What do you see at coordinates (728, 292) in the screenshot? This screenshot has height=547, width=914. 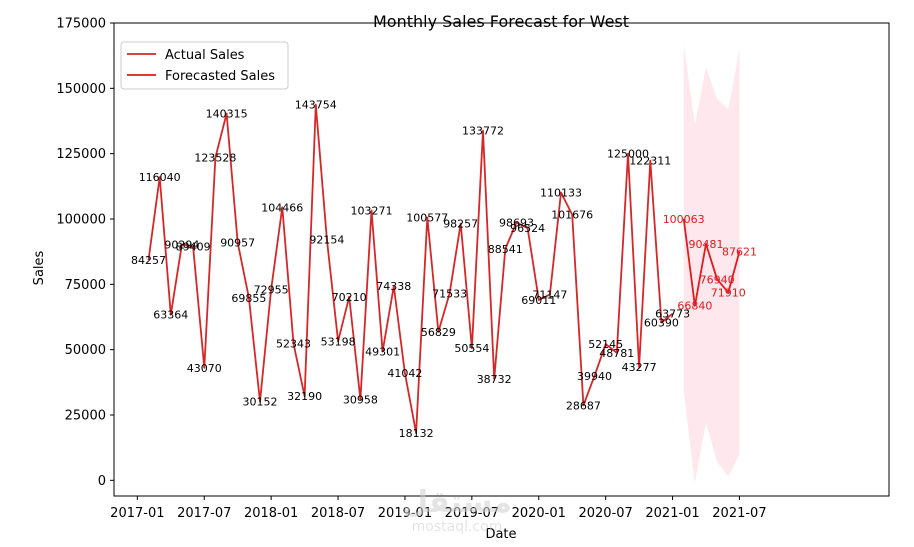 I see `forecast-data-label: 71910` at bounding box center [728, 292].